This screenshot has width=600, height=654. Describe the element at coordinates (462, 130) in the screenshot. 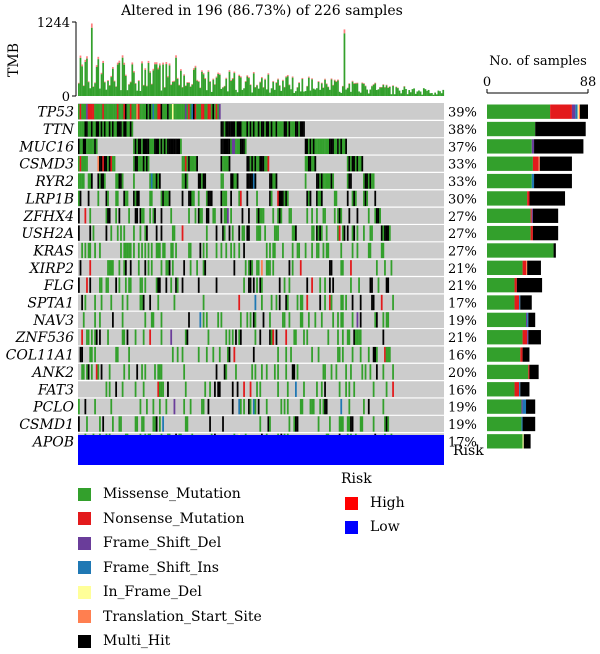

I see `gene-percent-label: 38%` at that location.